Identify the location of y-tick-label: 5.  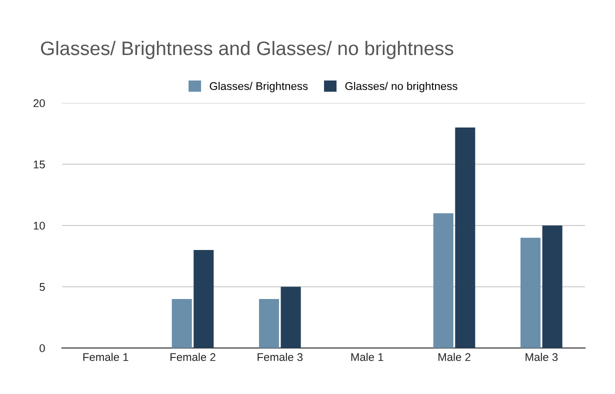
(42, 287).